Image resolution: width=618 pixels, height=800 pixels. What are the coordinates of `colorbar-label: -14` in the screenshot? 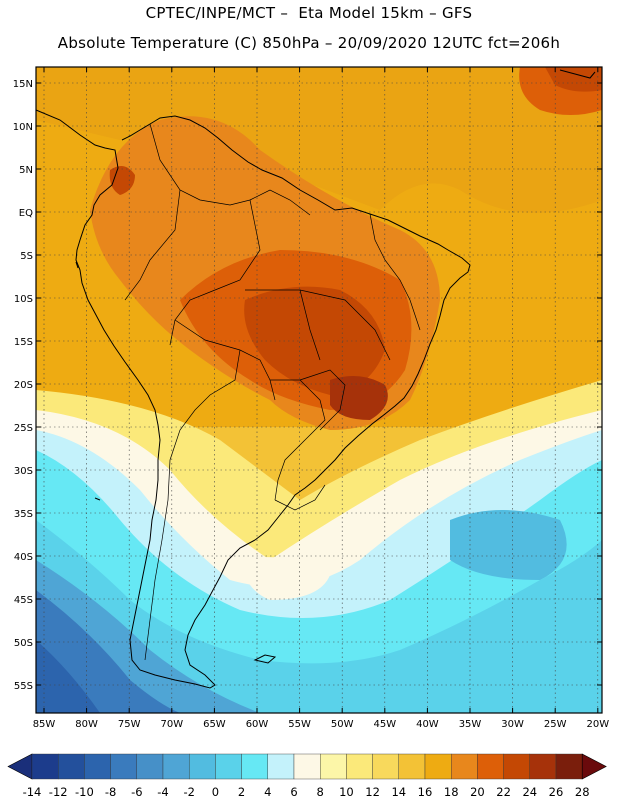 It's located at (32, 792).